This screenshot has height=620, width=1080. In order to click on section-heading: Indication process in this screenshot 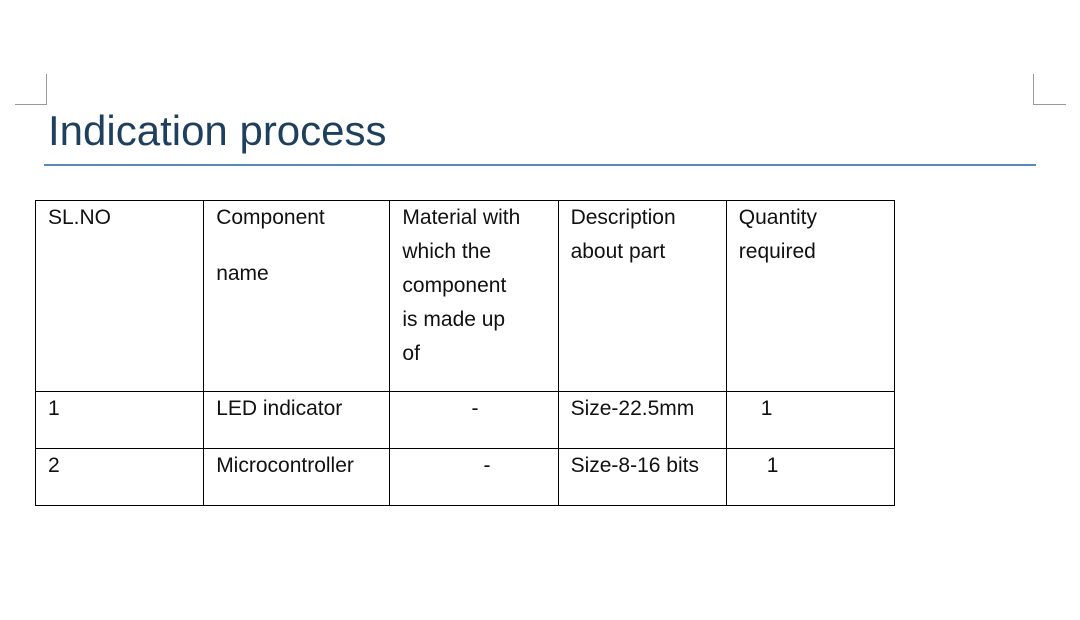, I will do `click(217, 130)`.